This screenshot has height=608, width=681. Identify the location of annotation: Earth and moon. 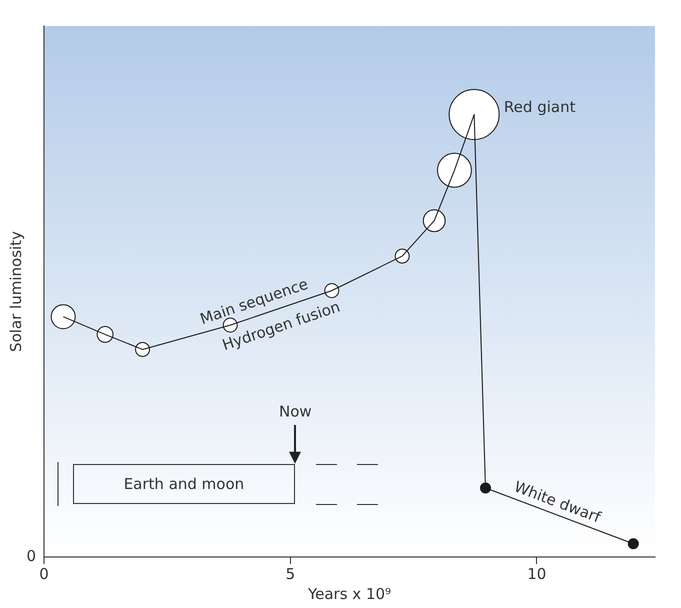
(184, 484).